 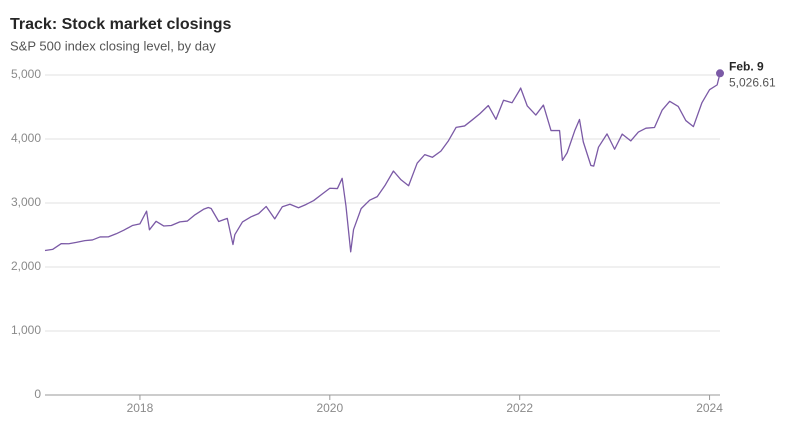 I want to click on chart-subtitle: S&P 500 index closing level, by day, so click(x=113, y=45).